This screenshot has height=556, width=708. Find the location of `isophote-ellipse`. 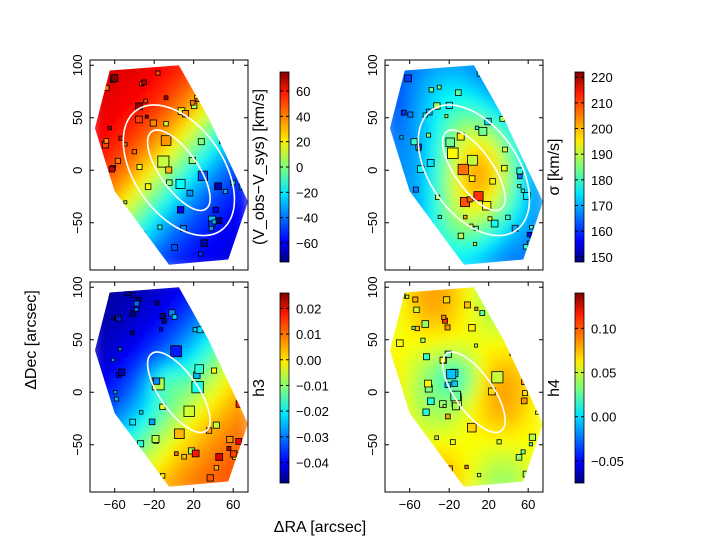

isophote-ellipse is located at coordinates (473, 170).